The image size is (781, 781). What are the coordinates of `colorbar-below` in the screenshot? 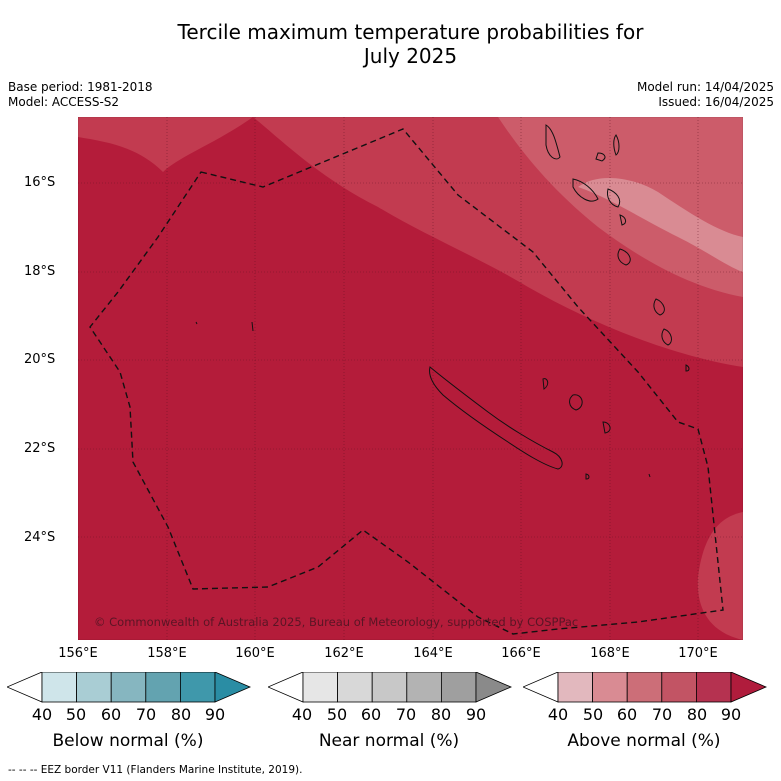 It's located at (129, 687).